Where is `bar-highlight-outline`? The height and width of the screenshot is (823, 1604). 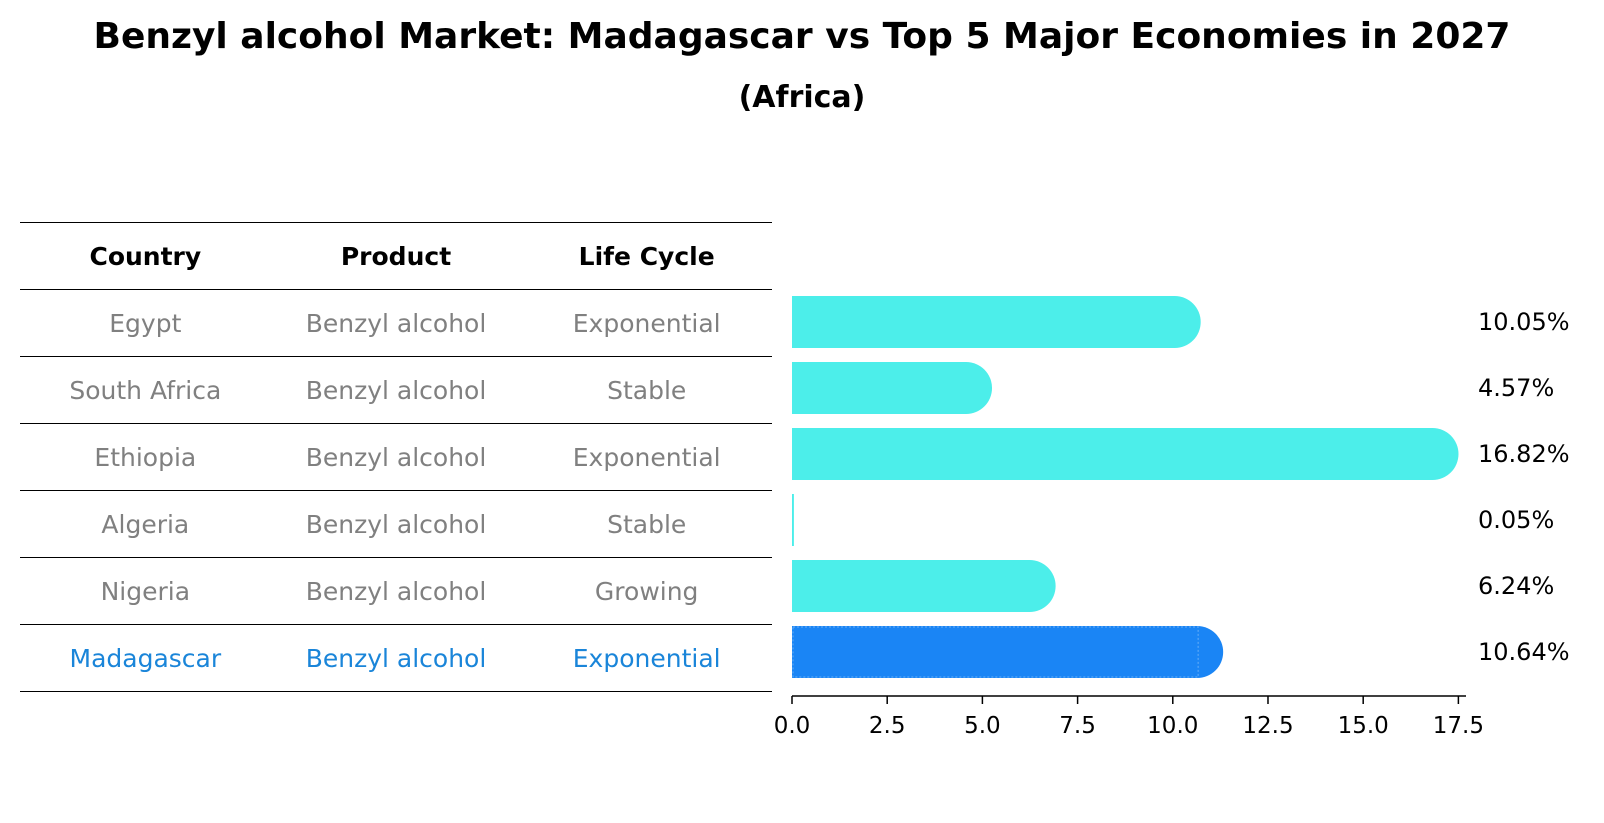
bar-highlight-outline is located at coordinates (995, 652).